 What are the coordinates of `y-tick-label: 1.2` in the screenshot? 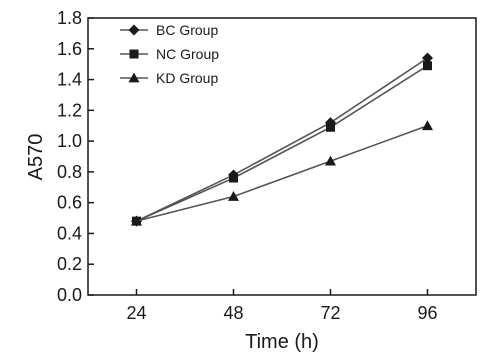 It's located at (69, 110).